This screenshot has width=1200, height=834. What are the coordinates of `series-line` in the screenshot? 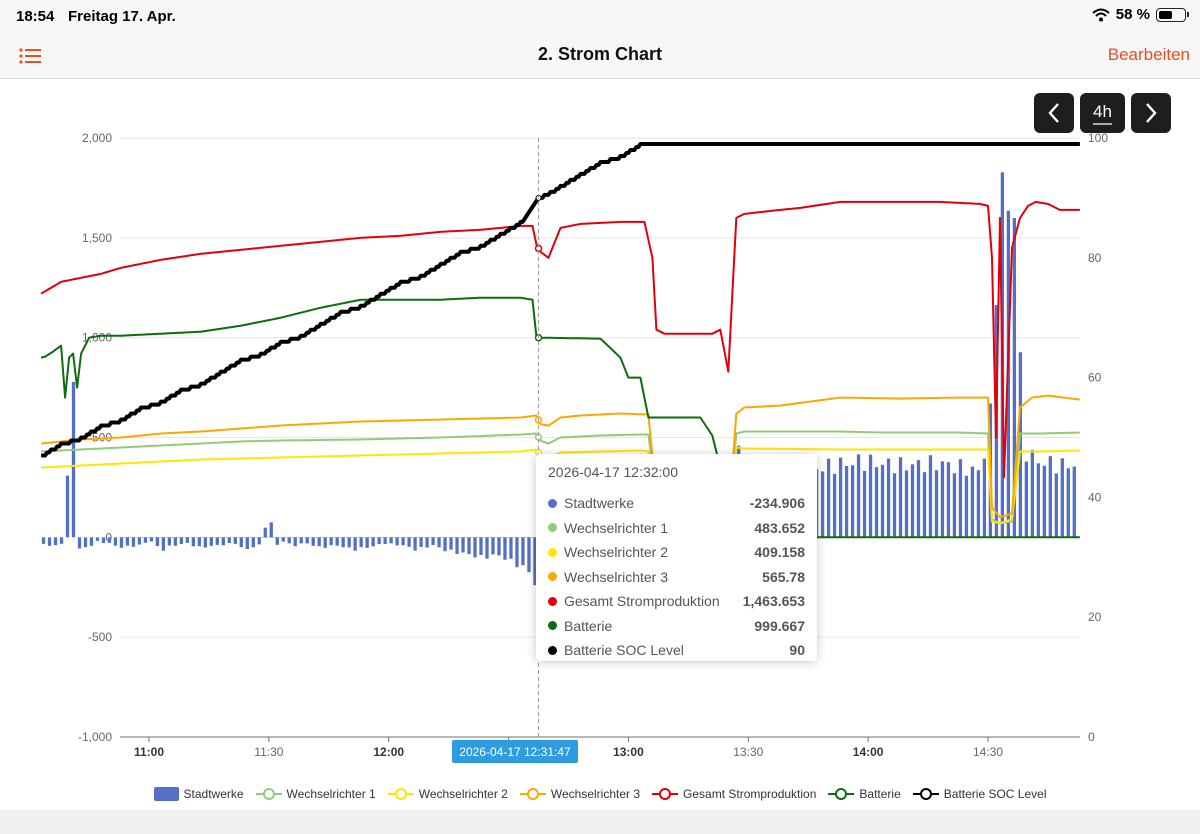 It's located at (560, 486).